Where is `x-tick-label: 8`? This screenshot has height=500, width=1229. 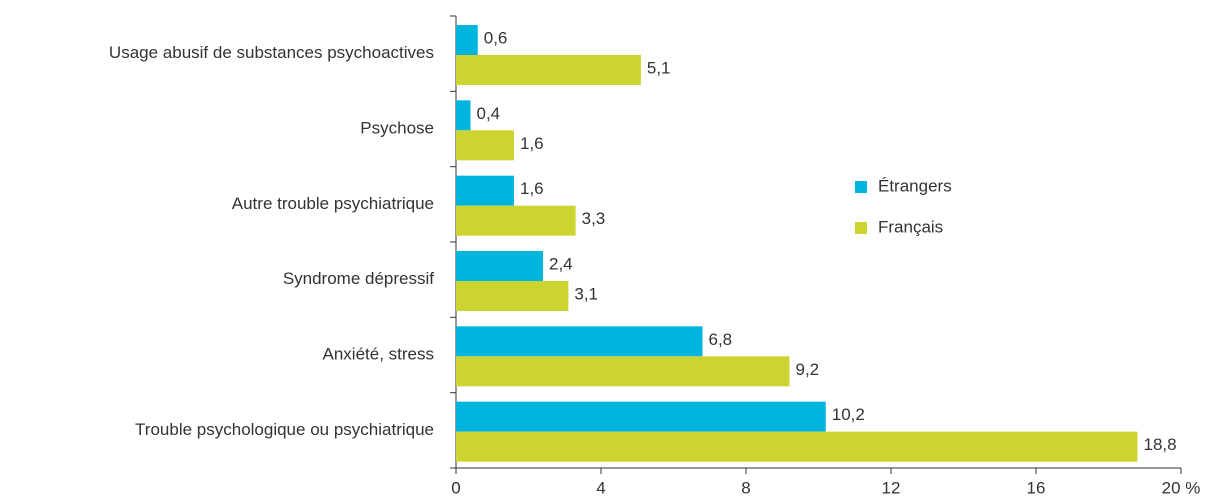 x-tick-label: 8 is located at coordinates (745, 487).